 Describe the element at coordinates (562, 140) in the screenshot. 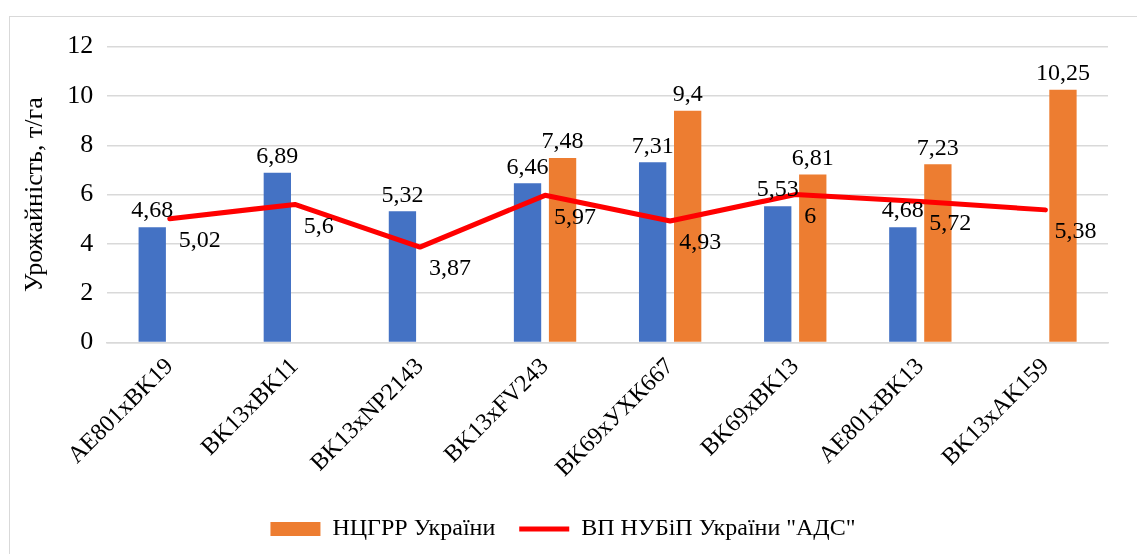

I see `data-label: 7,48` at that location.